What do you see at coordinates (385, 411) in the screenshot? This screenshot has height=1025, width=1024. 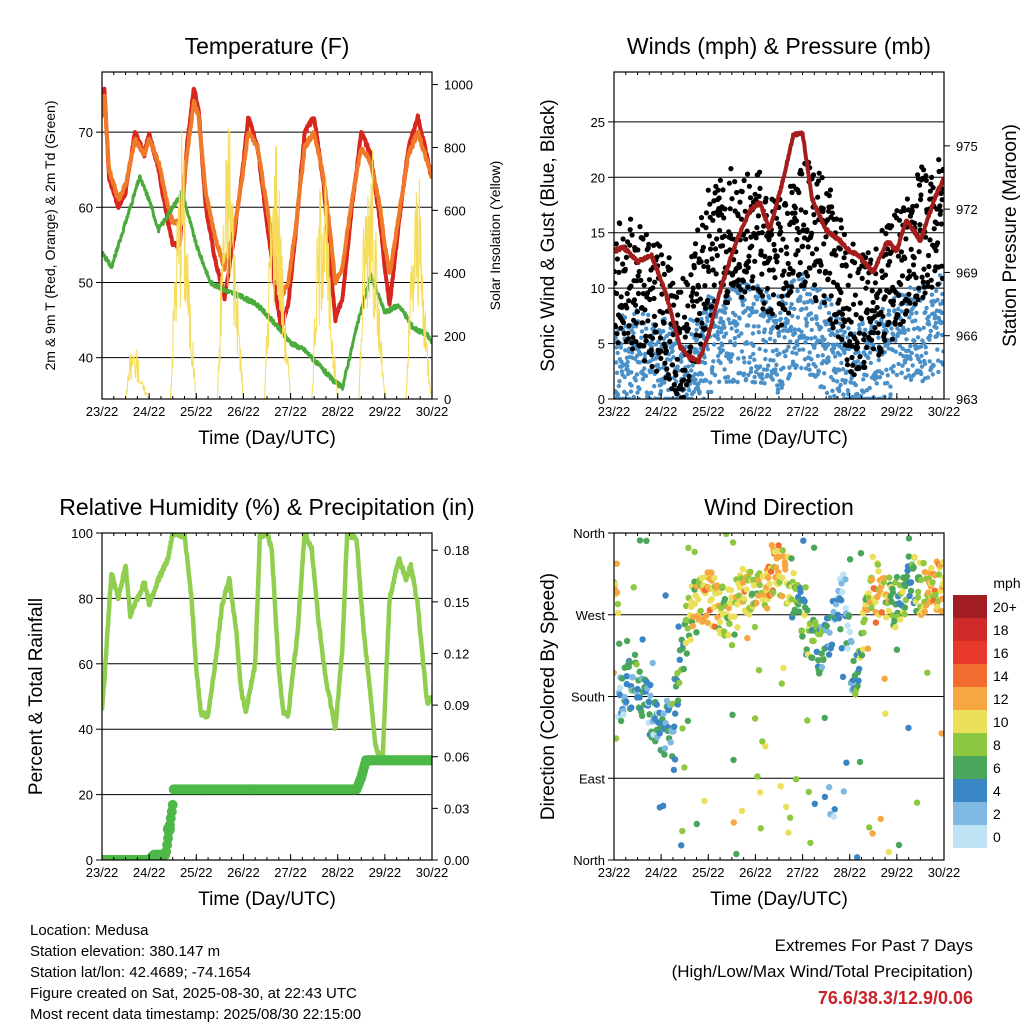 I see `x-tick-label: 29/22` at bounding box center [385, 411].